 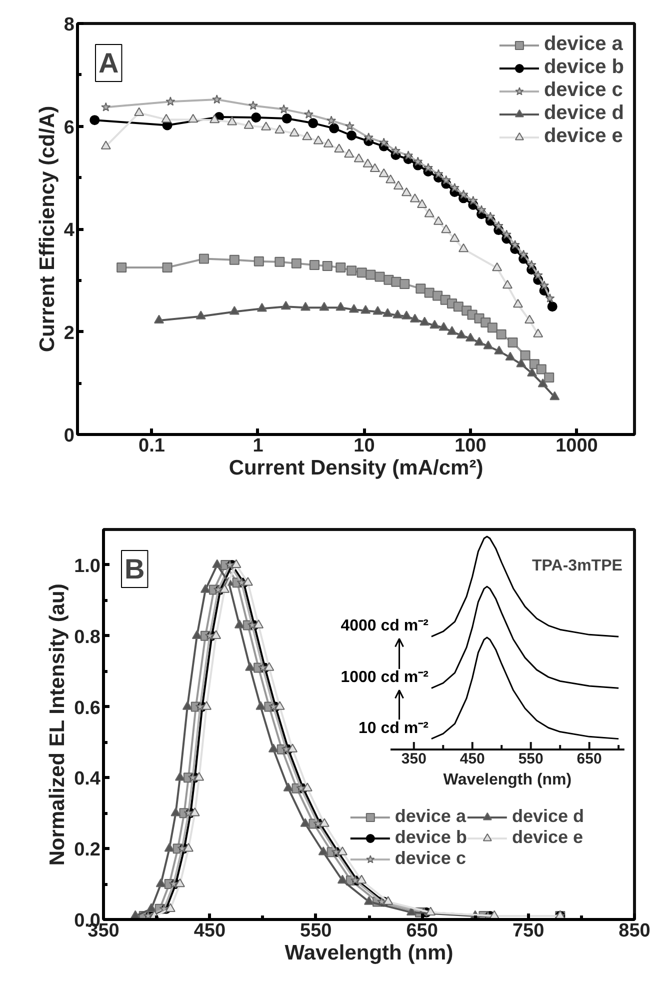 I want to click on y-tick-label: 0.6, so click(x=87, y=708).